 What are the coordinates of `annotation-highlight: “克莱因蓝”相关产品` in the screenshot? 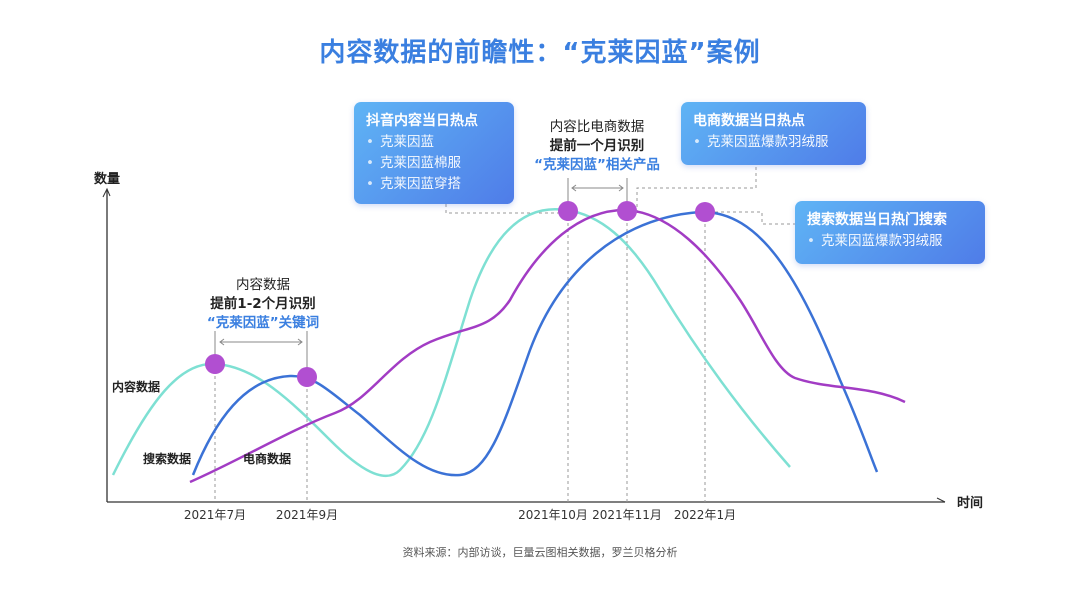 It's located at (597, 165).